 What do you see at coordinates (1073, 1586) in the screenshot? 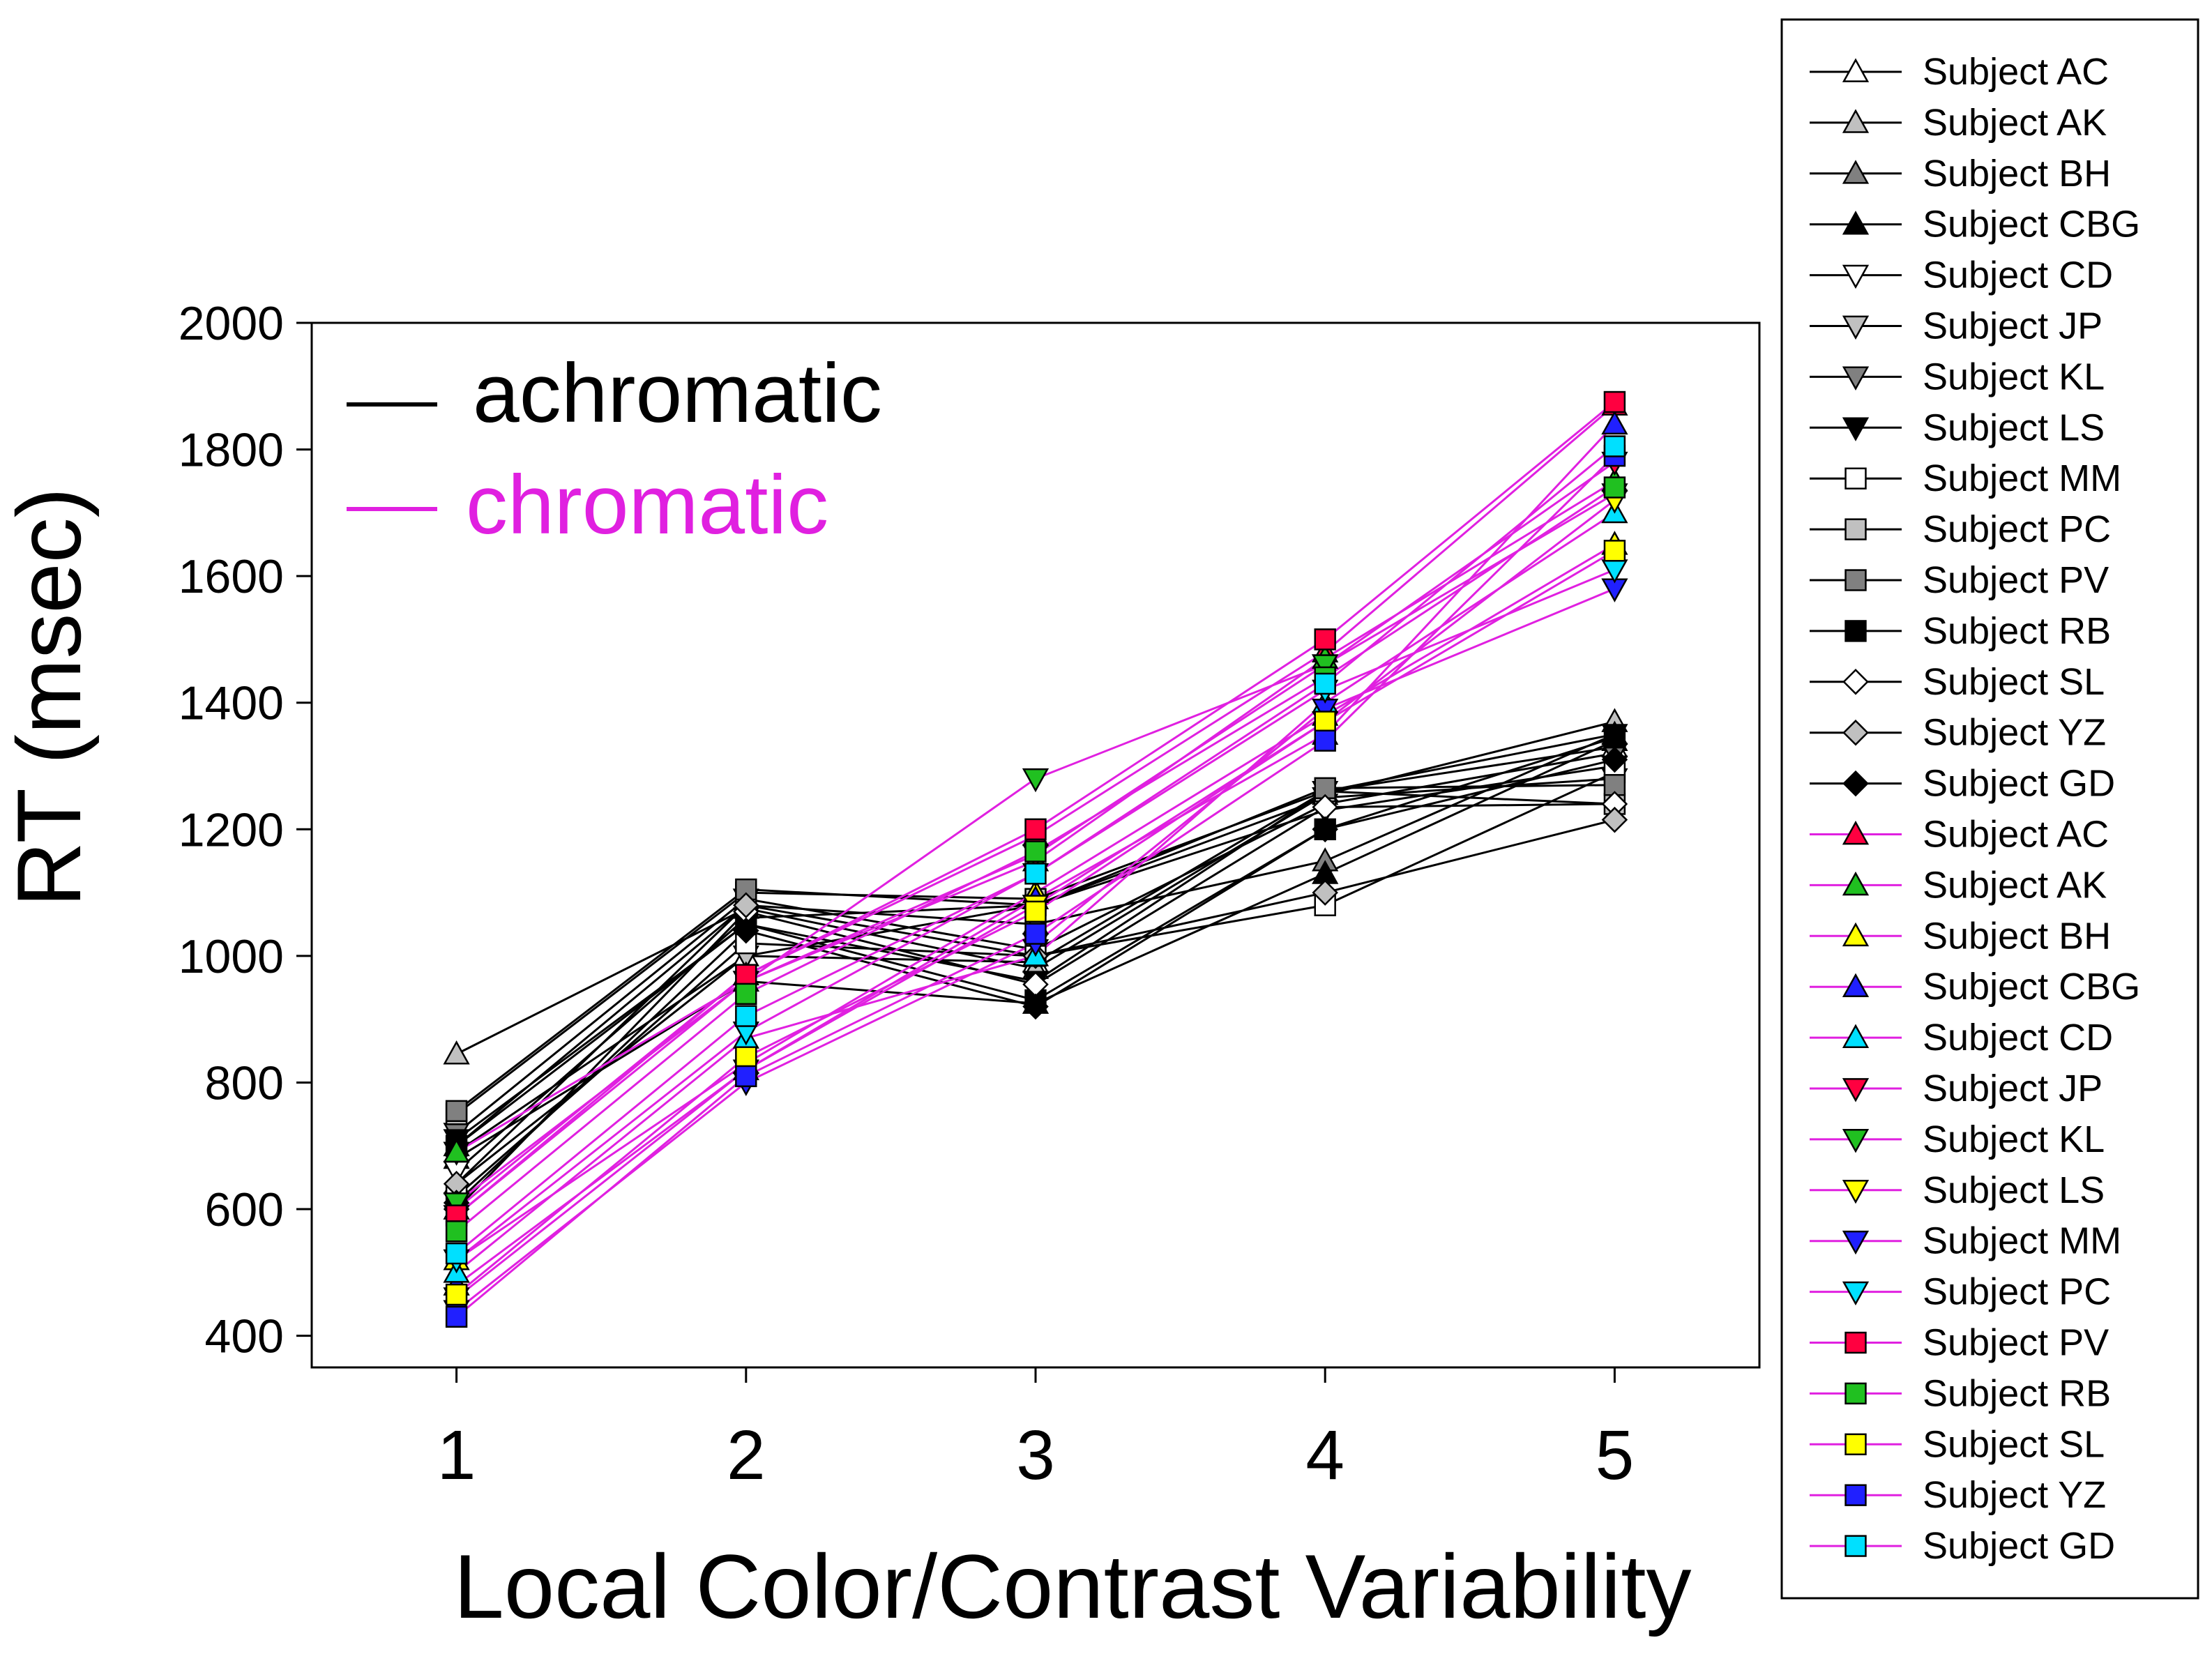
I see `x-axis-title: Local Color/Contrast Variability` at bounding box center [1073, 1586].